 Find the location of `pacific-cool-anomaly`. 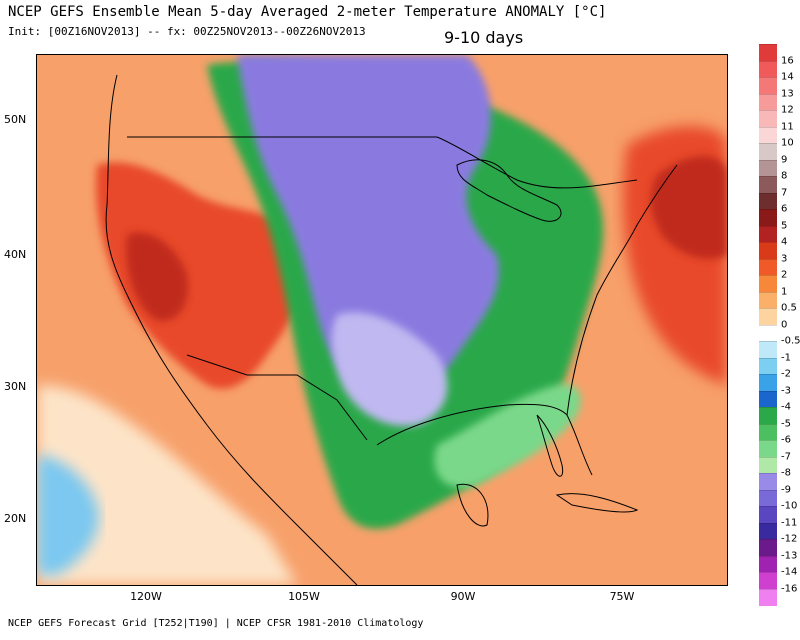

pacific-cool-anomaly is located at coordinates (68, 515).